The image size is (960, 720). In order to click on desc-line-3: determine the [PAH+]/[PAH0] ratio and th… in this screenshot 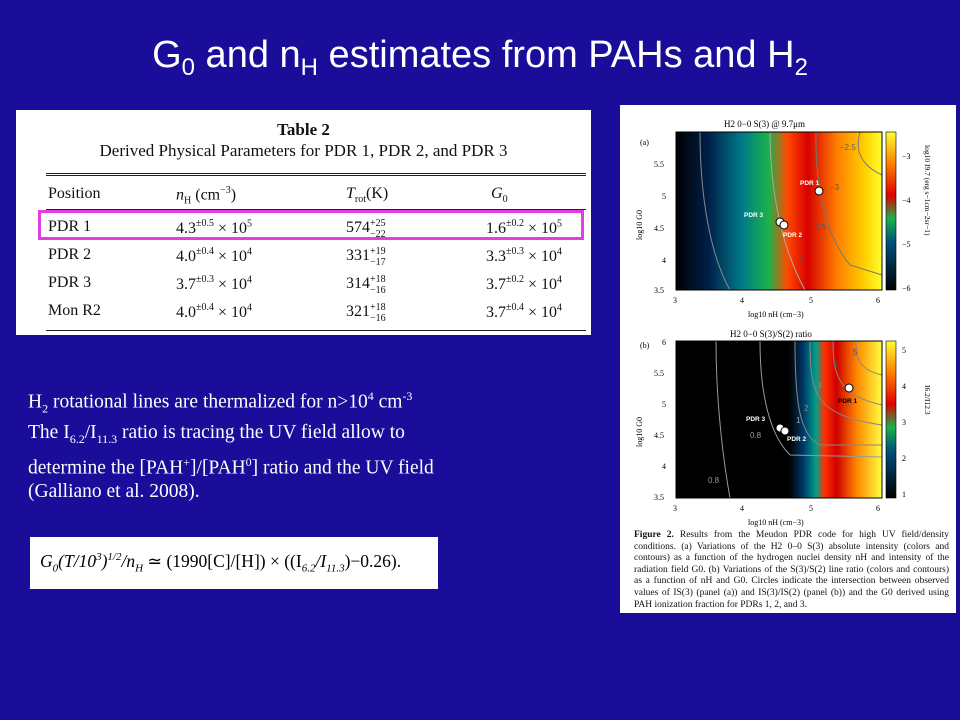, I will do `click(231, 467)`.